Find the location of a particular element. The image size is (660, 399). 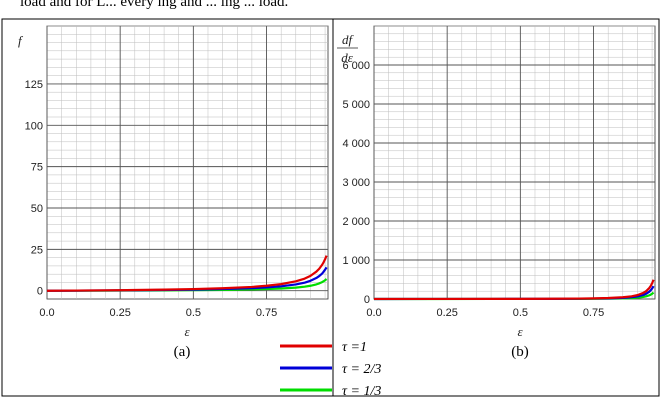

y-tick-label: 75 is located at coordinates (37, 168).